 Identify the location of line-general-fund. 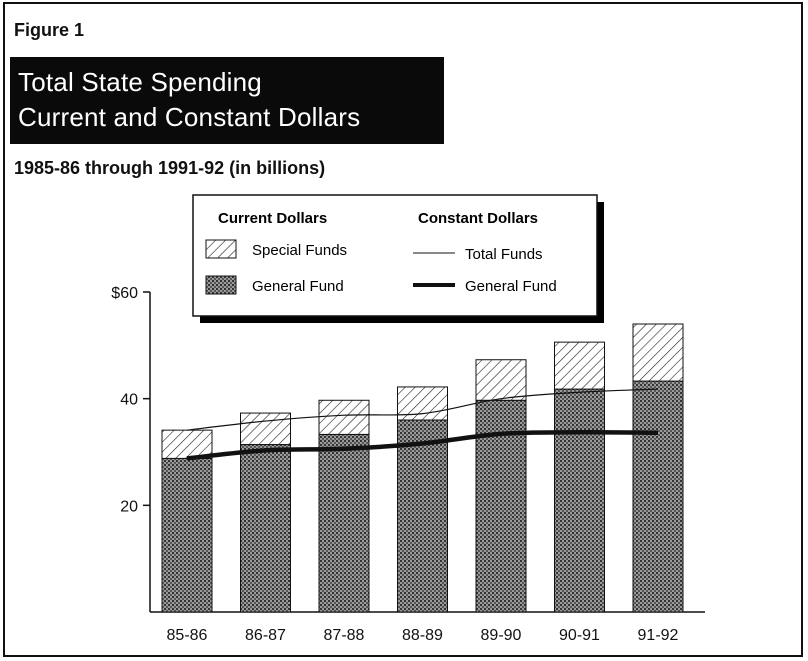
(422, 445).